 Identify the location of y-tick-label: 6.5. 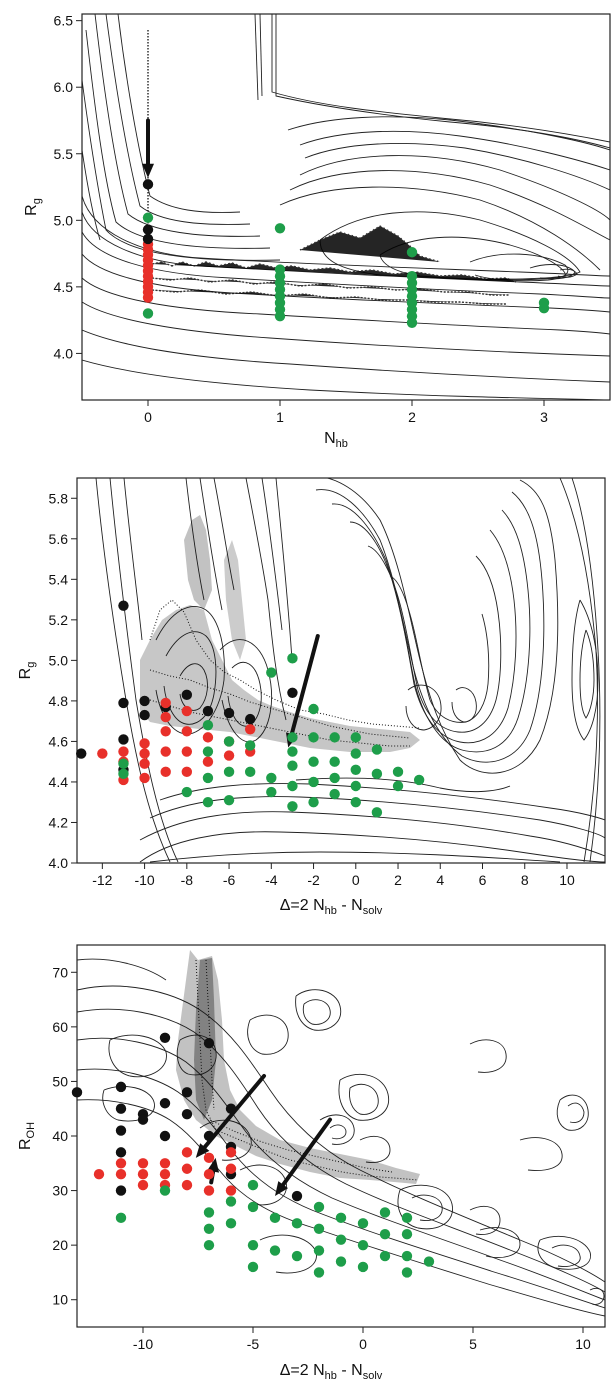
(64, 21).